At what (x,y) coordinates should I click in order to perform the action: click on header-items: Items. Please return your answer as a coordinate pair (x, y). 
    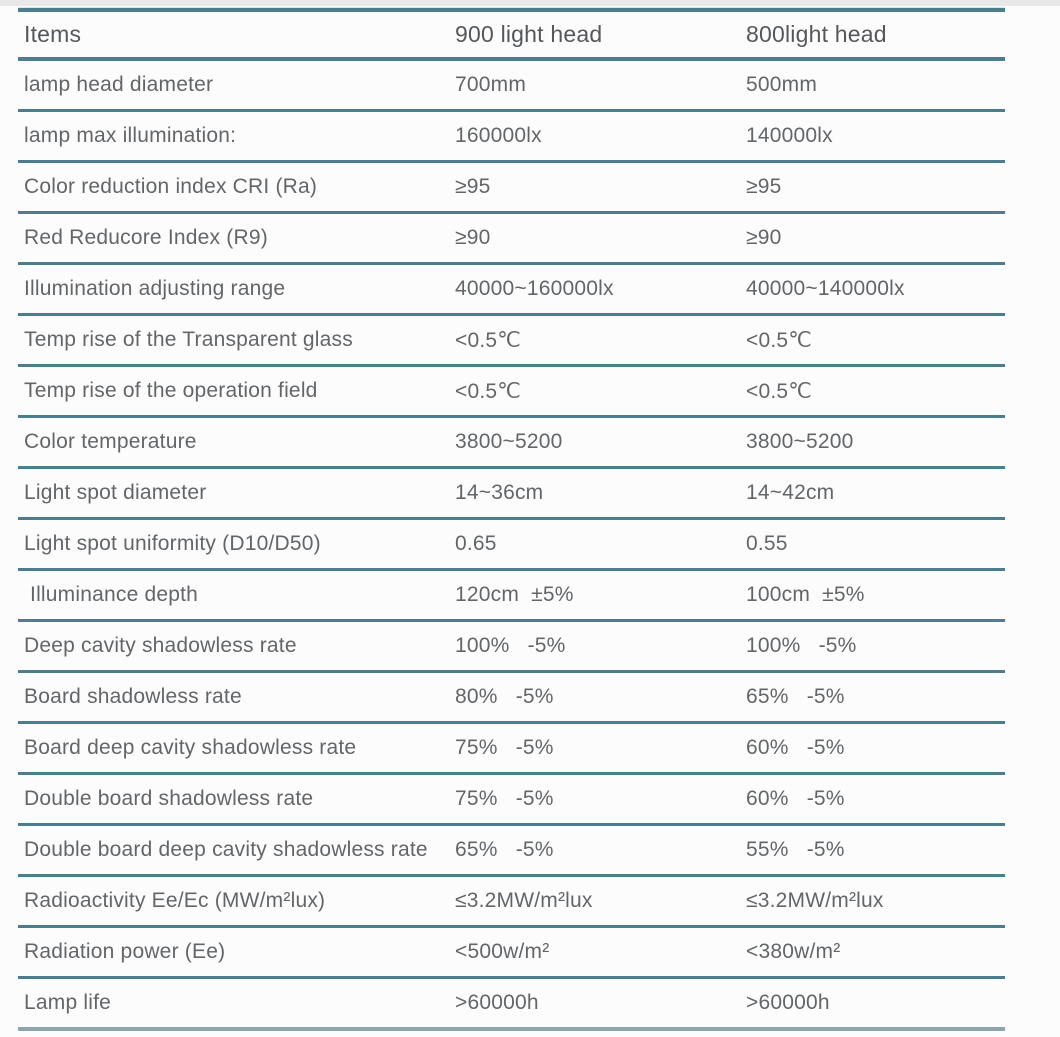
    Looking at the image, I should click on (53, 34).